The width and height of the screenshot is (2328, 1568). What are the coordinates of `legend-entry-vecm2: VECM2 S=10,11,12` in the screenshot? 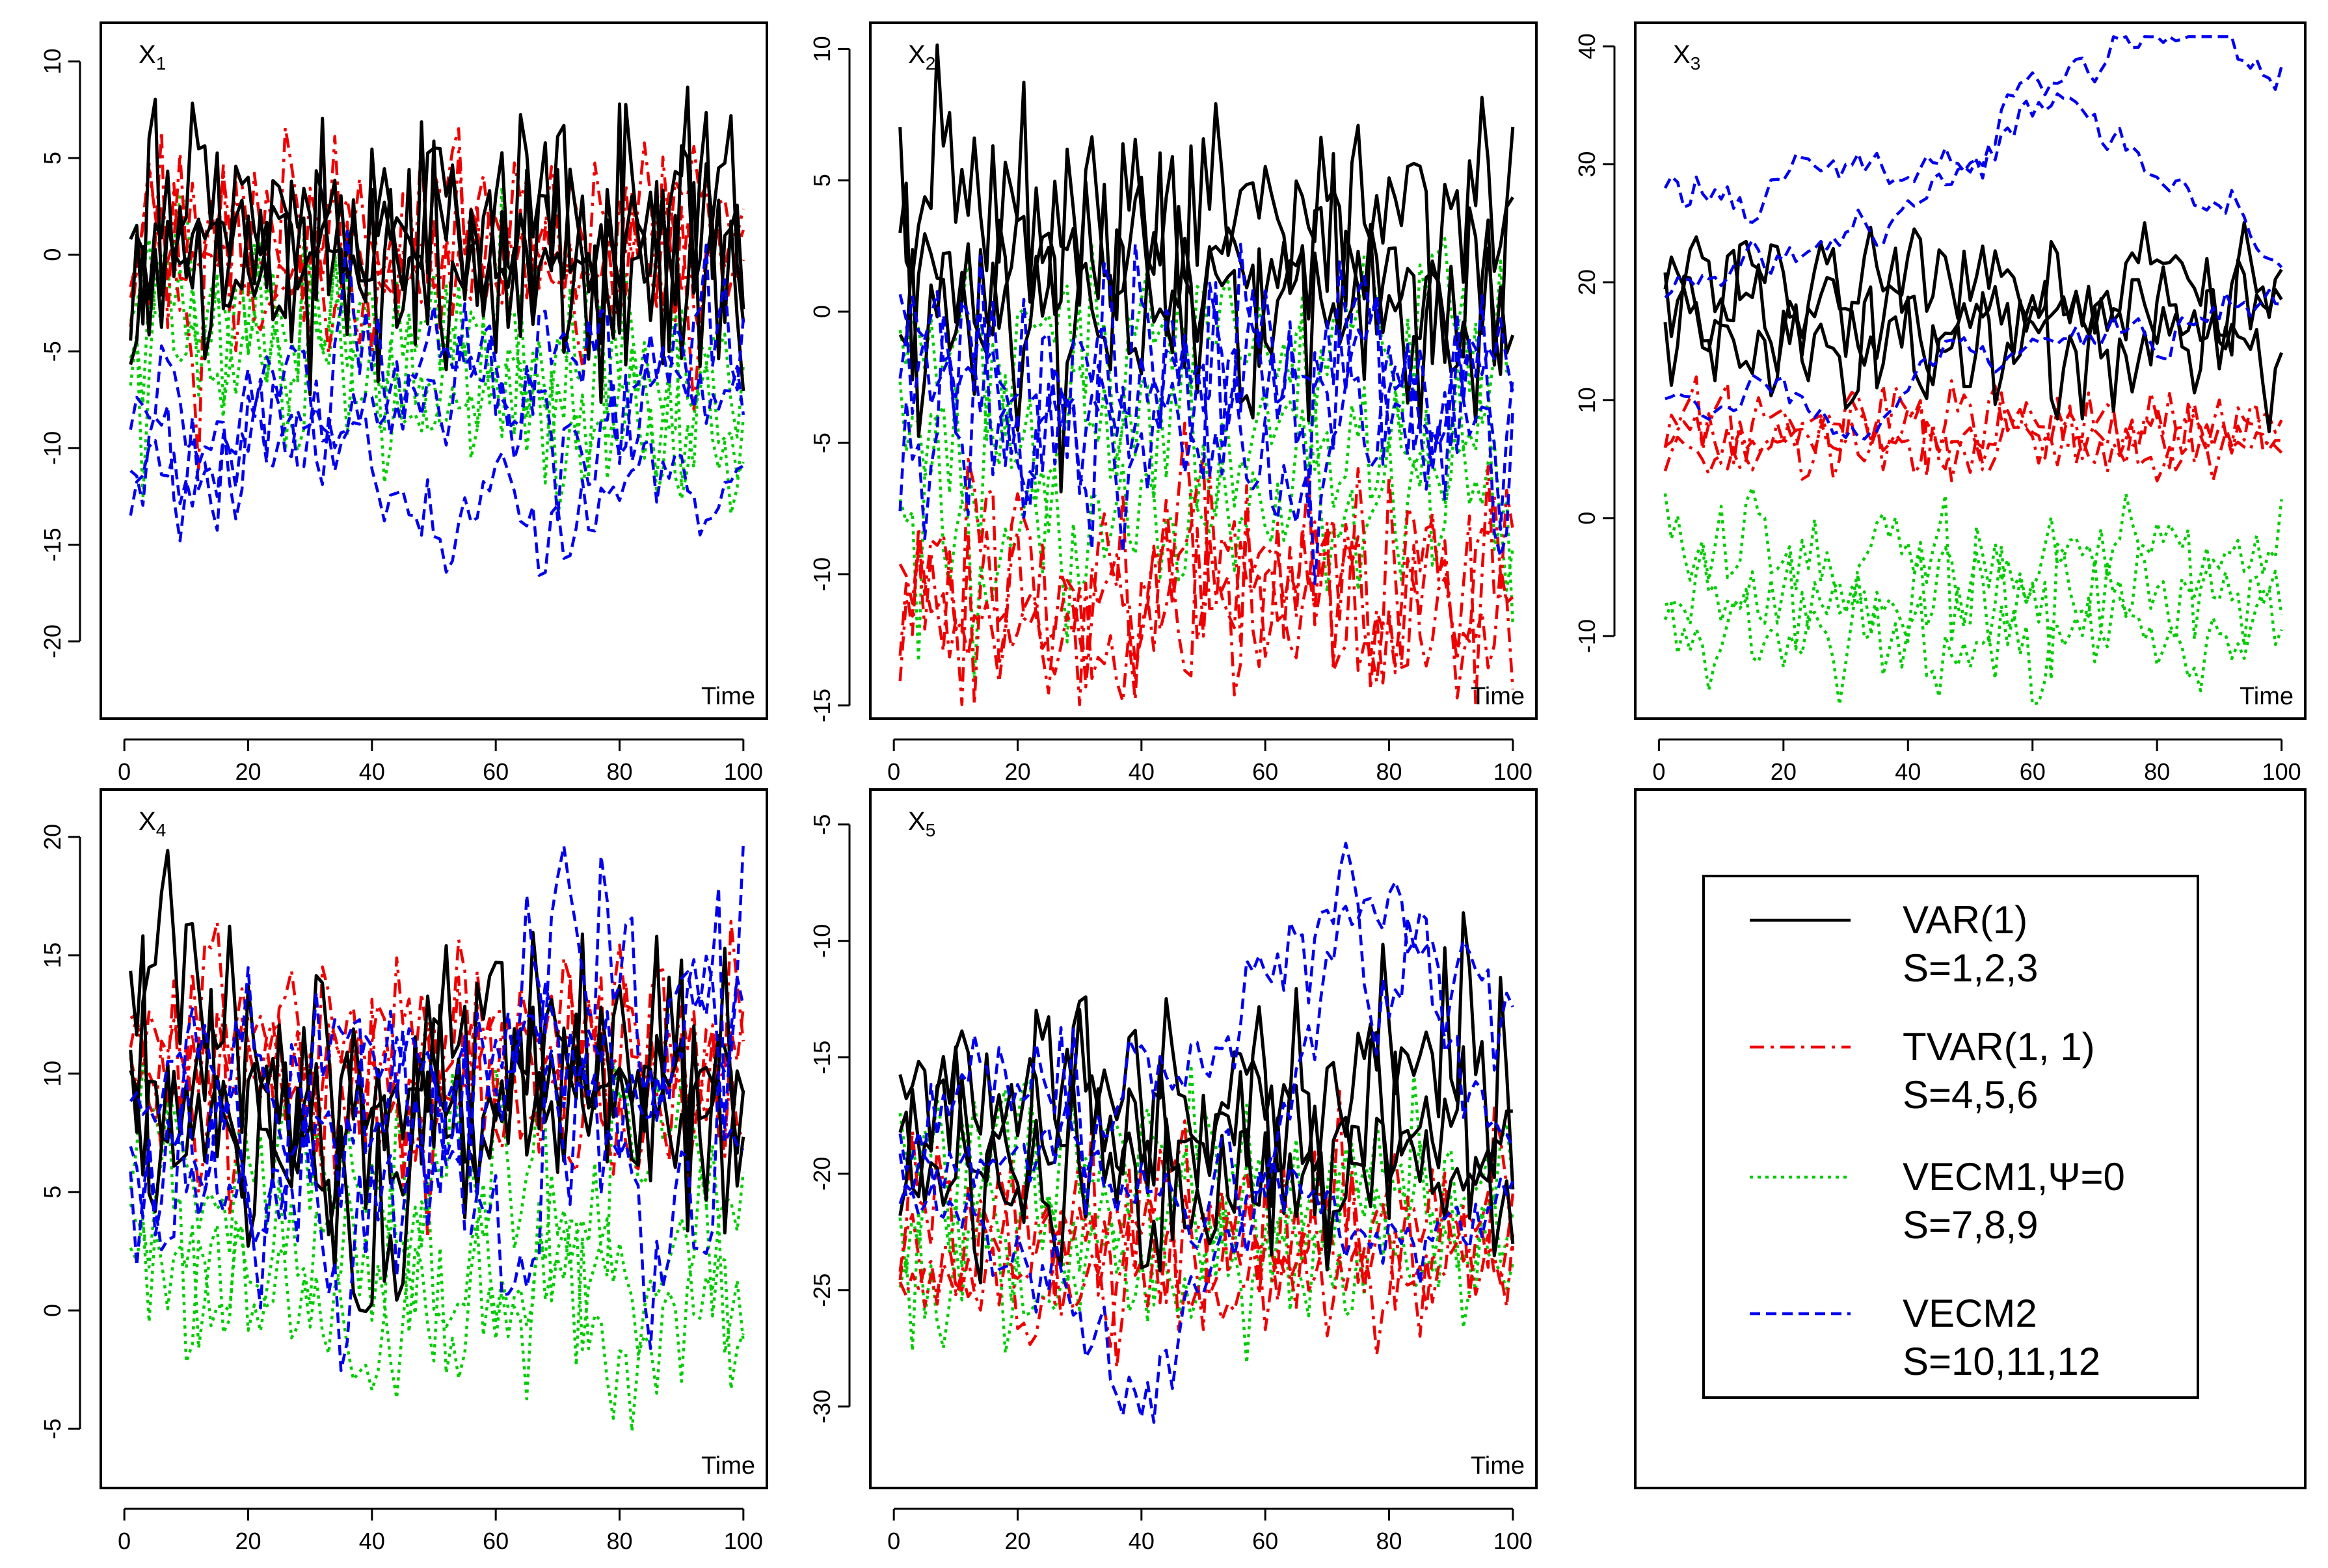 It's located at (1925, 1338).